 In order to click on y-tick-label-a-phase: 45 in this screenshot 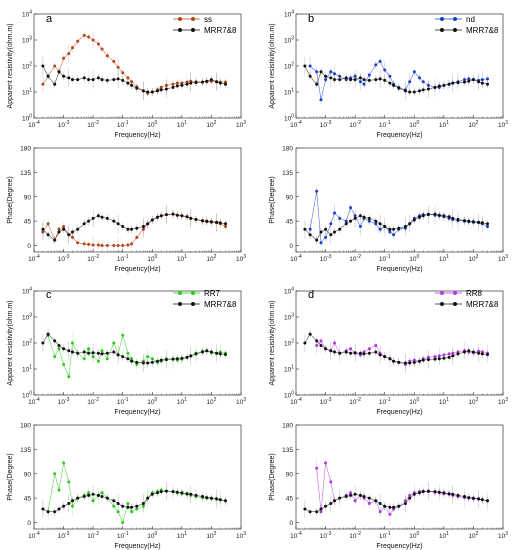, I will do `click(28, 222)`.